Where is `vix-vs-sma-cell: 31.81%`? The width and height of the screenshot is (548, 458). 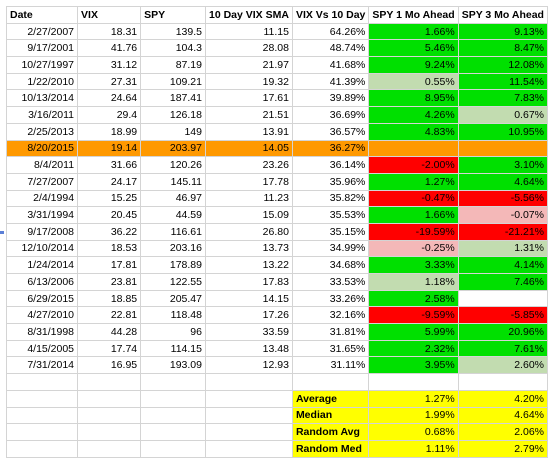 vix-vs-sma-cell: 31.81% is located at coordinates (330, 332).